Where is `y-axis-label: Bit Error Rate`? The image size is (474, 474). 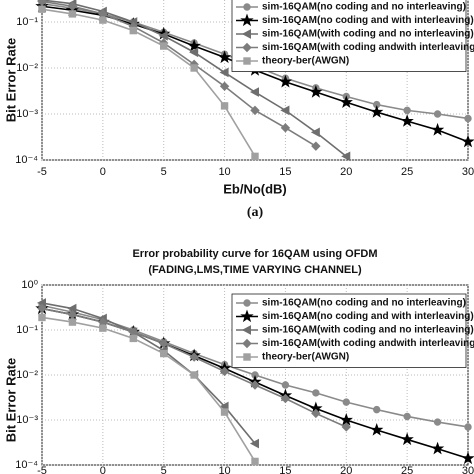
y-axis-label: Bit Error Rate is located at coordinates (10, 80).